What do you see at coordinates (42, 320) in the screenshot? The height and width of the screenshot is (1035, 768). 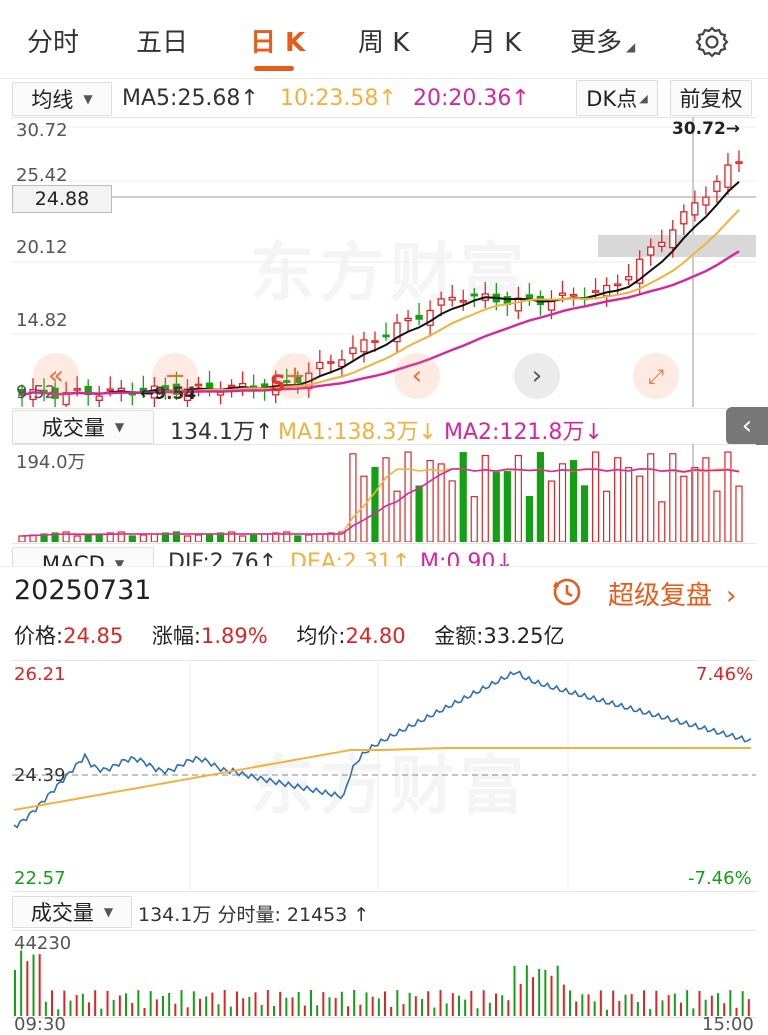 I see `y-label-4: 14.82` at bounding box center [42, 320].